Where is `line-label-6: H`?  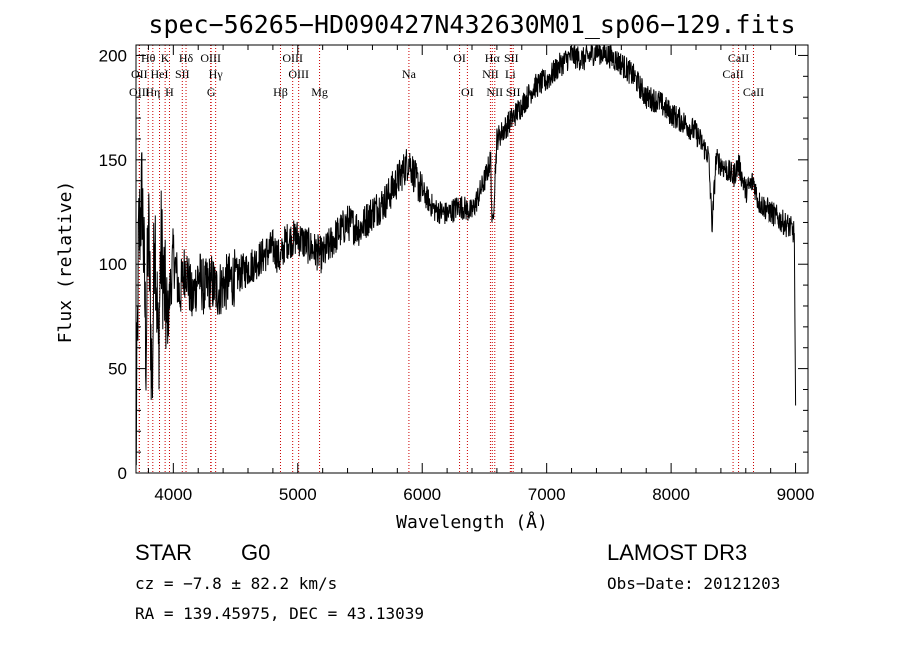 line-label-6: H is located at coordinates (169, 92).